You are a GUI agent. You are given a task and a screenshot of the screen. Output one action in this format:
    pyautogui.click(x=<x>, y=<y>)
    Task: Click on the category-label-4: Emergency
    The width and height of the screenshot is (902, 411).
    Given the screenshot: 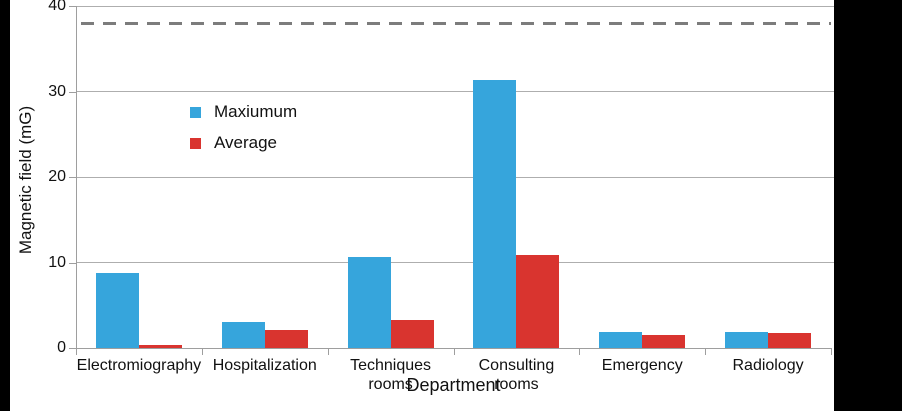 What is the action you would take?
    pyautogui.click(x=642, y=365)
    